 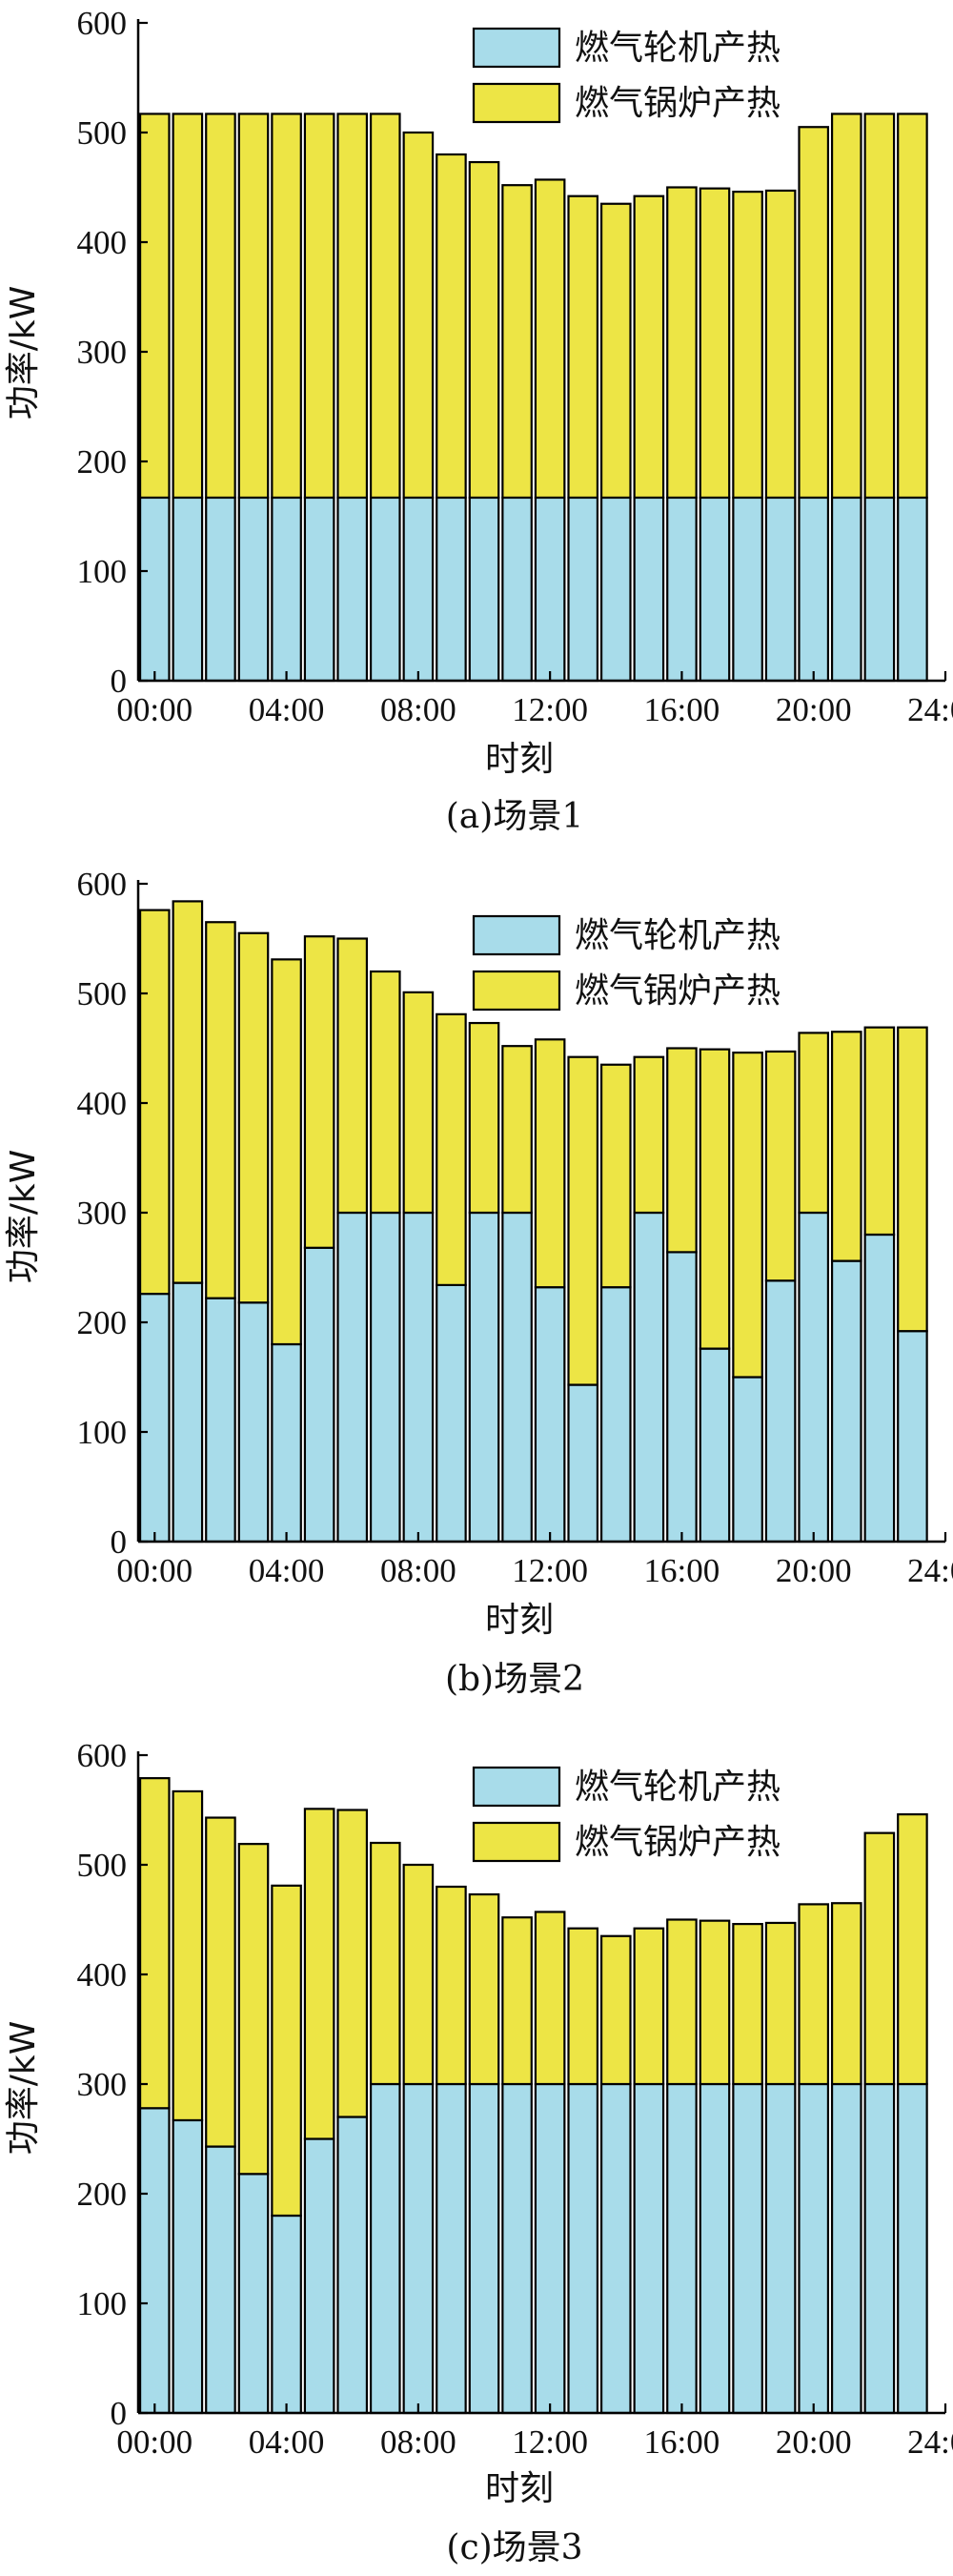 What do you see at coordinates (102, 1432) in the screenshot?
I see `y-tick-label: 100` at bounding box center [102, 1432].